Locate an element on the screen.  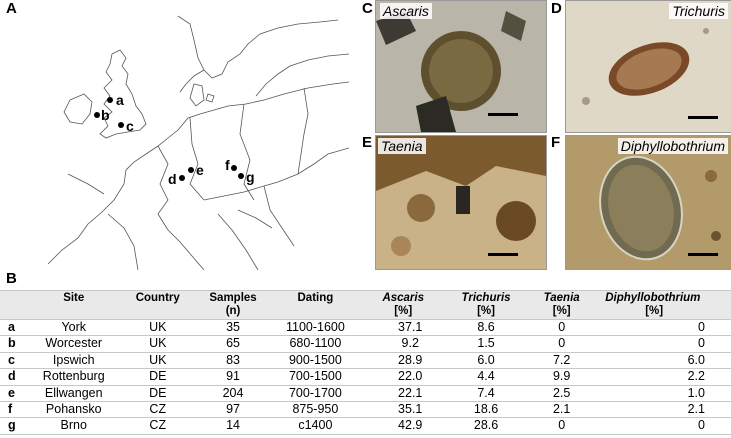
map-label-e: e is located at coordinates (200, 170).